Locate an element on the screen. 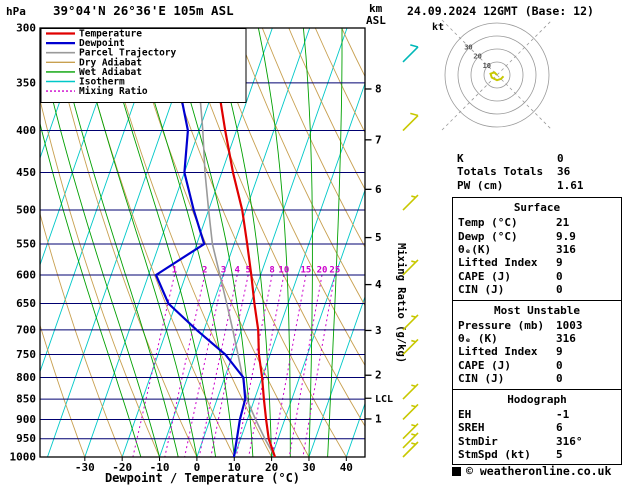  hodograph-diagonal is located at coordinates (497, 75).